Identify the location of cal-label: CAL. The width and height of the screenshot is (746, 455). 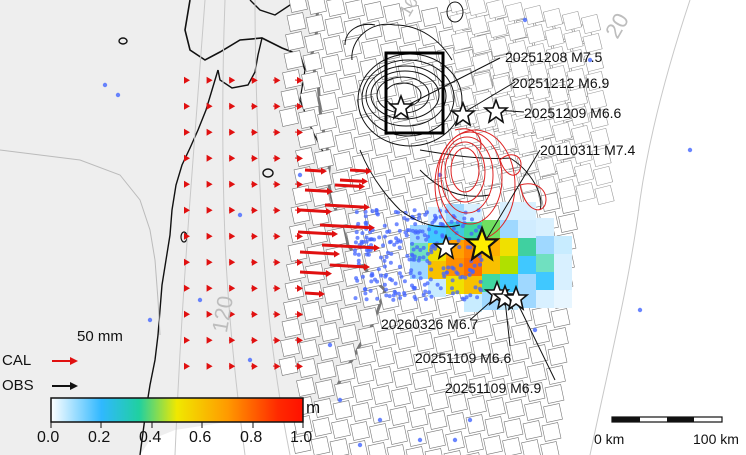
(17, 360).